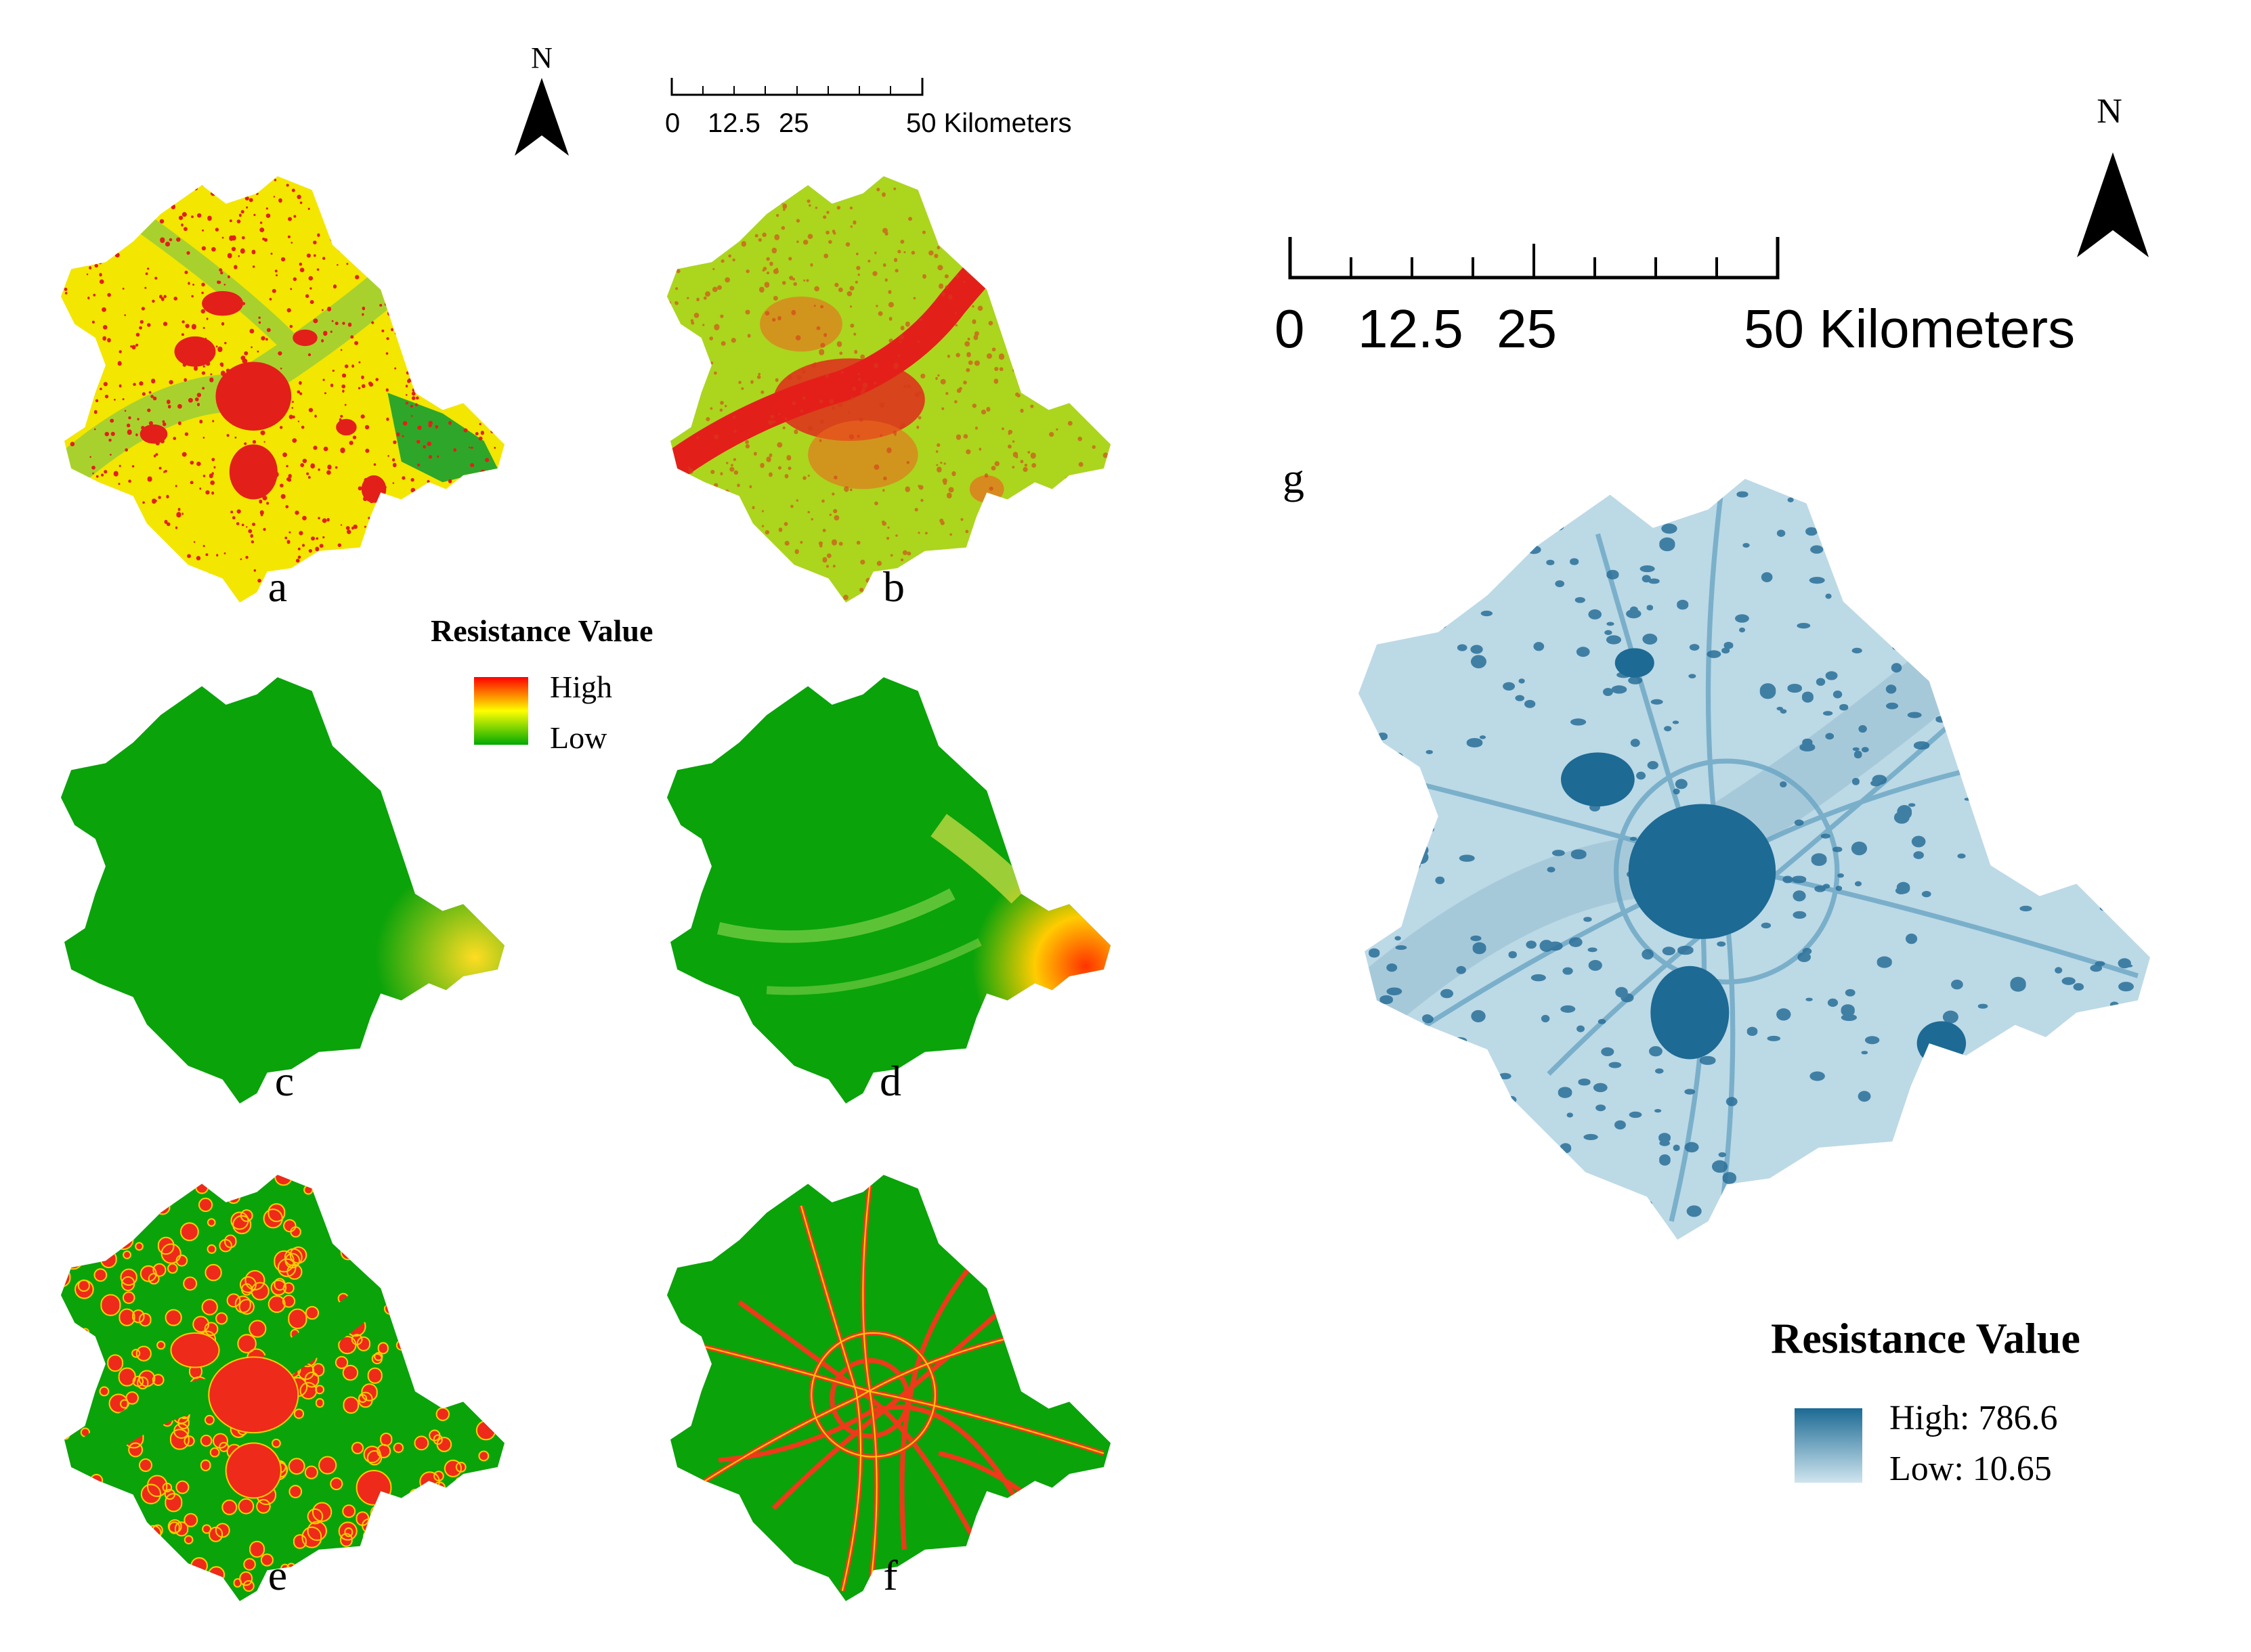 The image size is (2251, 1652). I want to click on panel-label-g: g, so click(1294, 478).